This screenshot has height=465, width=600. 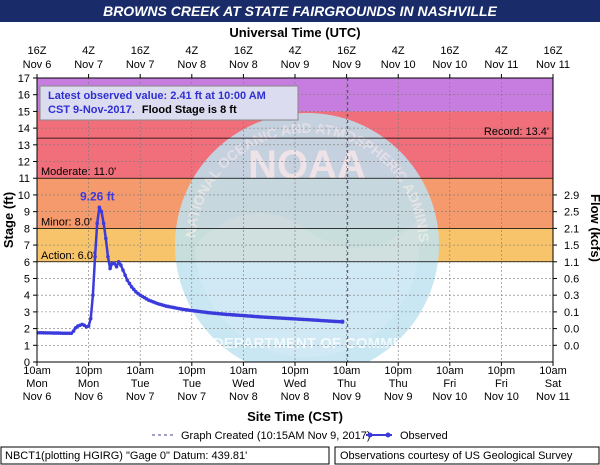 I want to click on y-tick-label: 3, so click(x=27, y=313).